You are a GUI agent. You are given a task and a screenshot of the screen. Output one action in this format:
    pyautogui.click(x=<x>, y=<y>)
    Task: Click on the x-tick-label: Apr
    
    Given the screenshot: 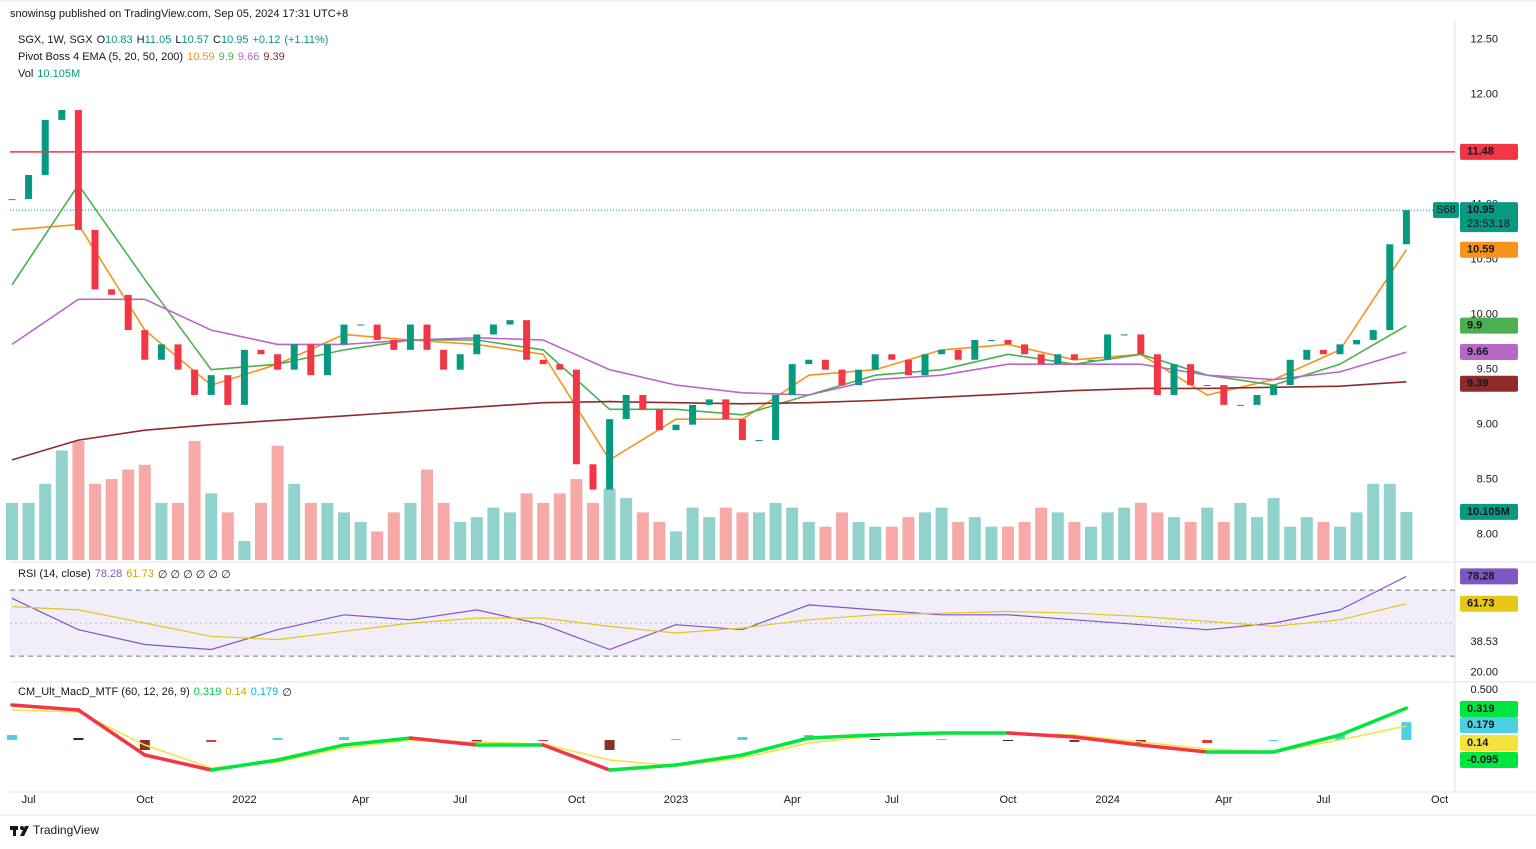 What is the action you would take?
    pyautogui.click(x=360, y=800)
    